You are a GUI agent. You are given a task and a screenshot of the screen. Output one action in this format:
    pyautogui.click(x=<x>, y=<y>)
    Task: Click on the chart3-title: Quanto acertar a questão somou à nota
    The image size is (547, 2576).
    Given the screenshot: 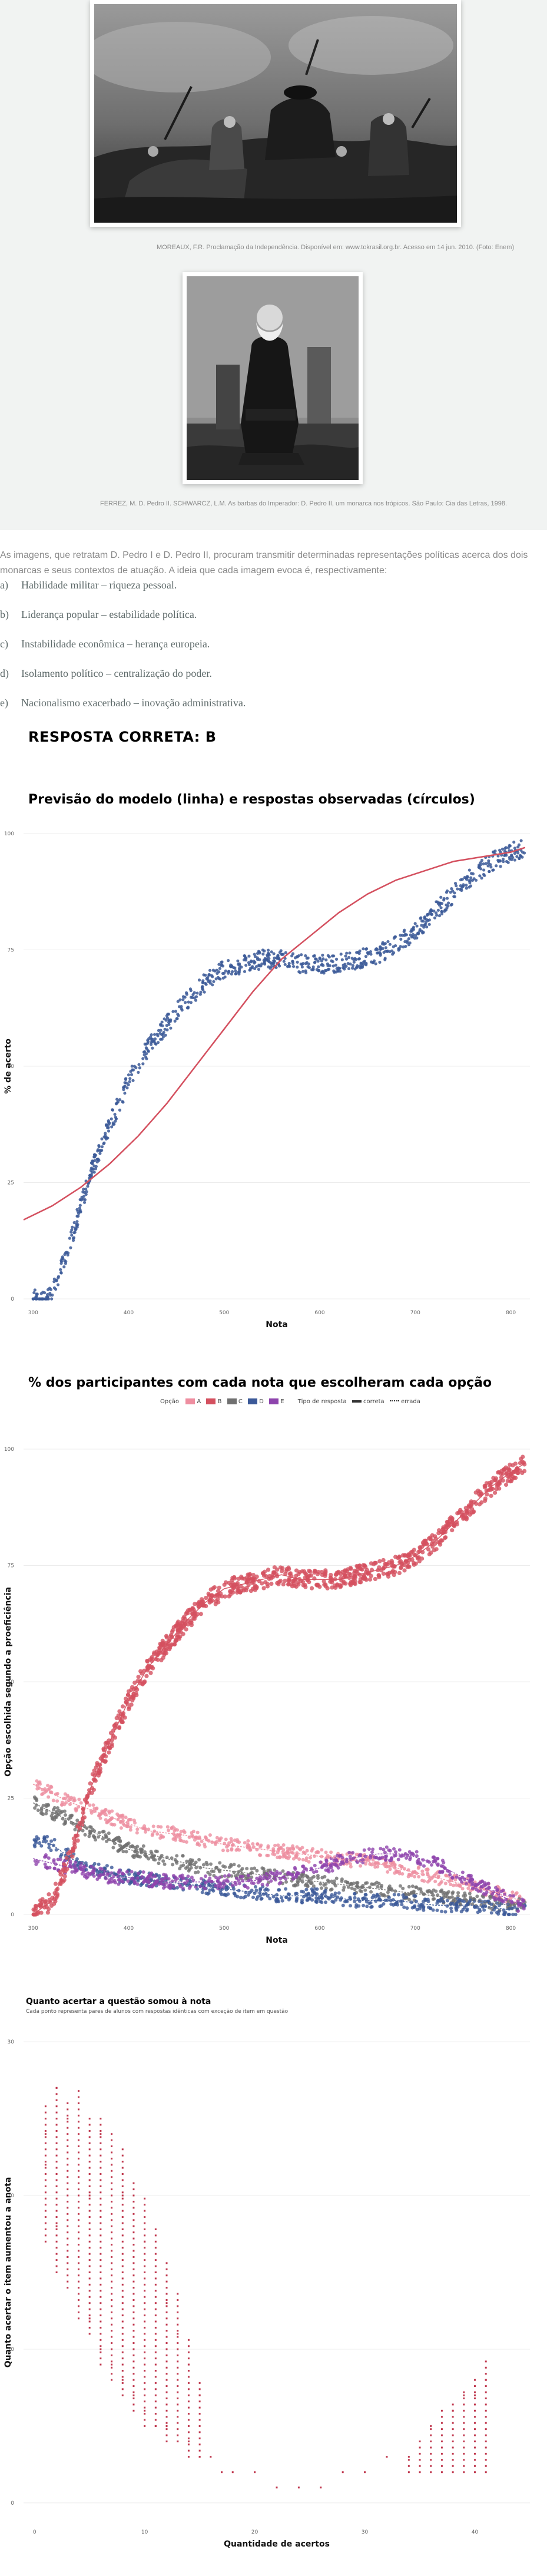 What is the action you would take?
    pyautogui.click(x=119, y=2001)
    